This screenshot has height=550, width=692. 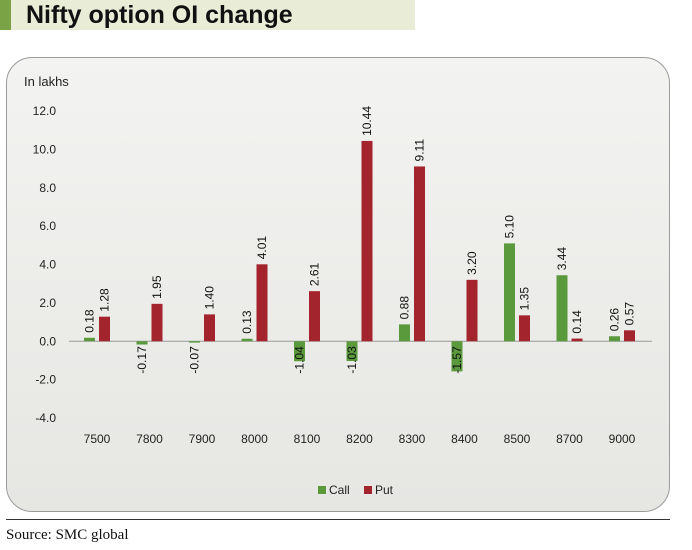 What do you see at coordinates (47, 303) in the screenshot?
I see `y-tick-label: 2.0` at bounding box center [47, 303].